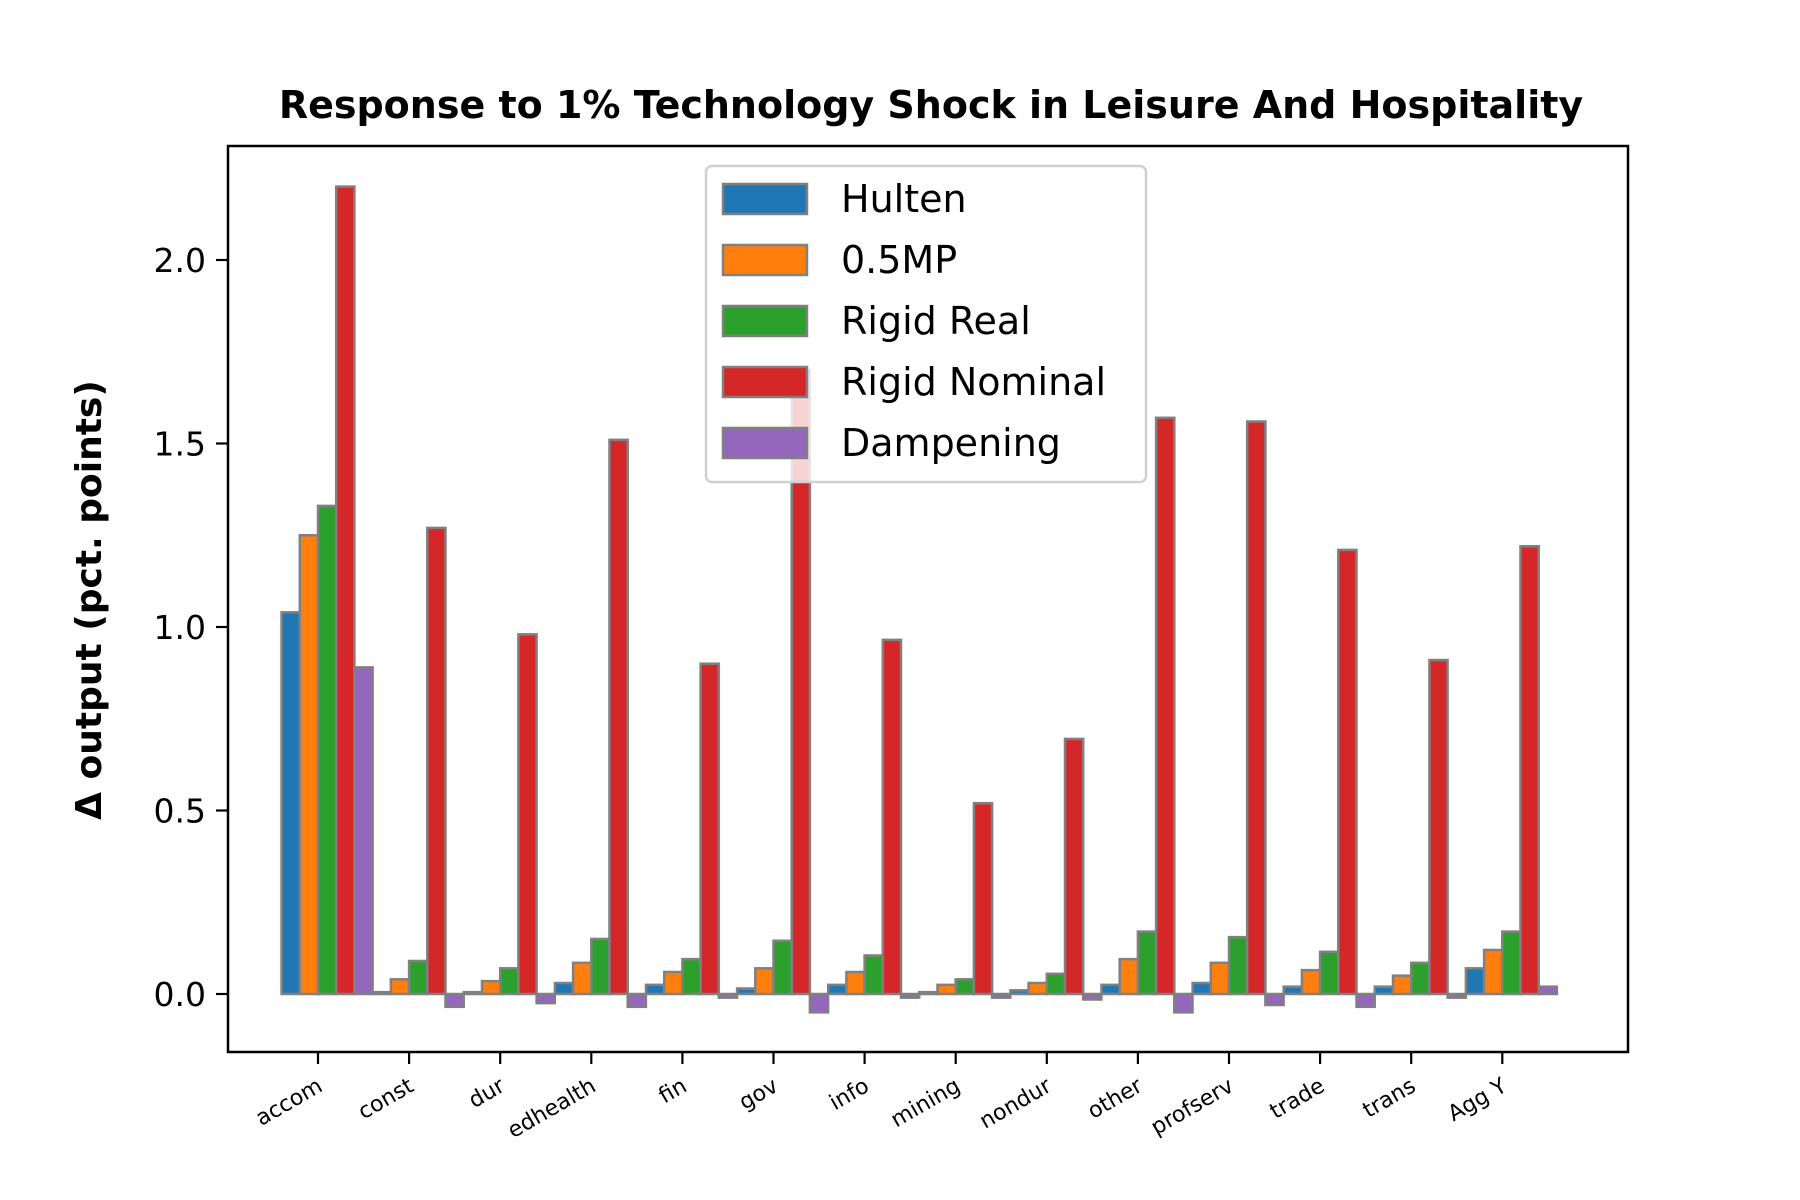  What do you see at coordinates (527, 814) in the screenshot?
I see `bar-dur-rigid-nominal` at bounding box center [527, 814].